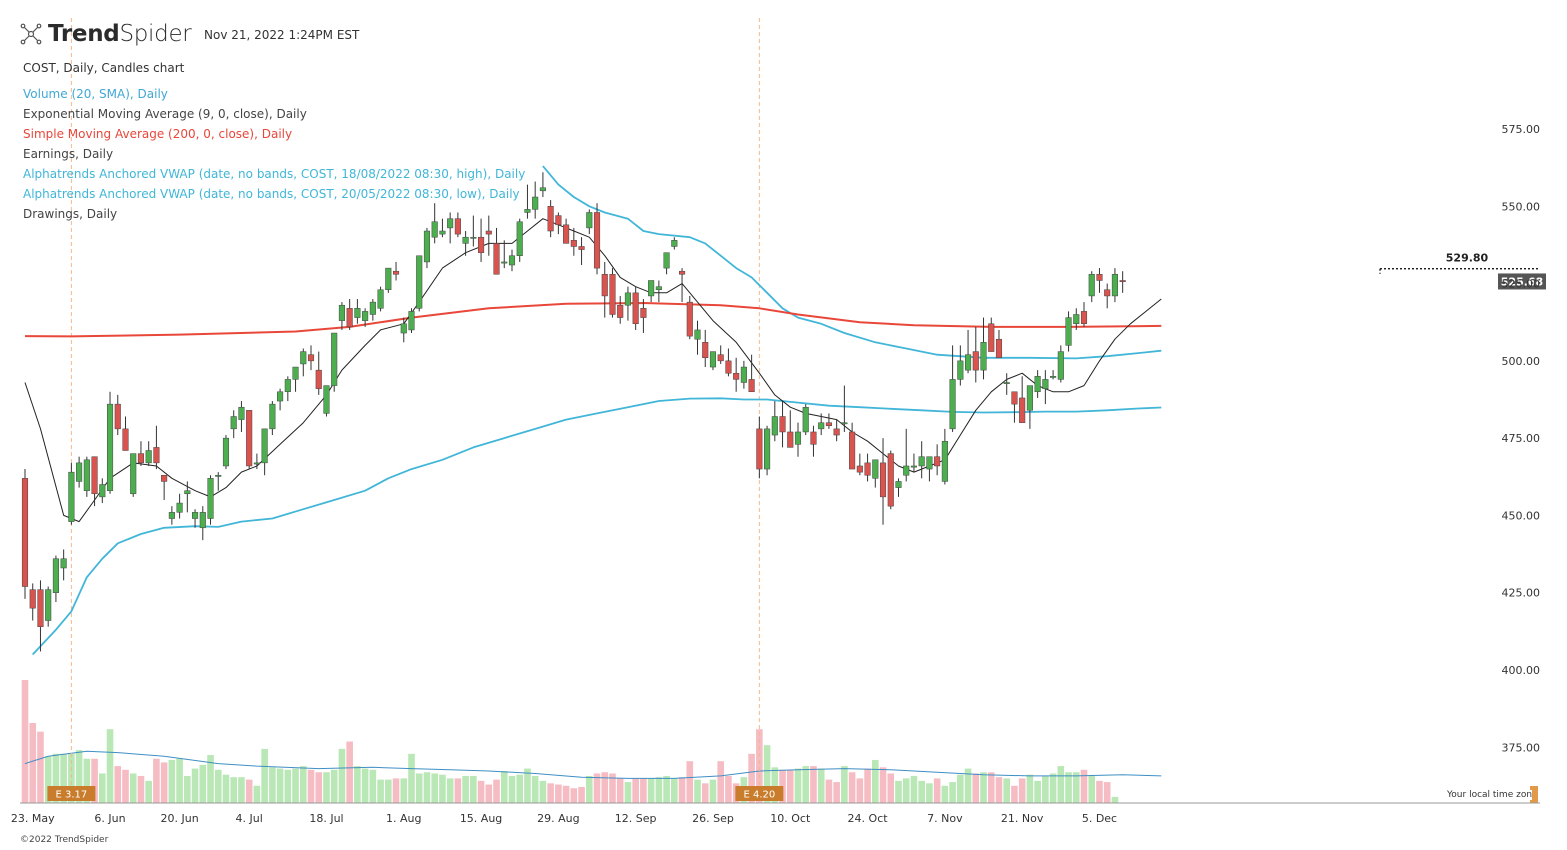  Describe the element at coordinates (1521, 129) in the screenshot. I see `y-tick-label: 575.00` at that location.